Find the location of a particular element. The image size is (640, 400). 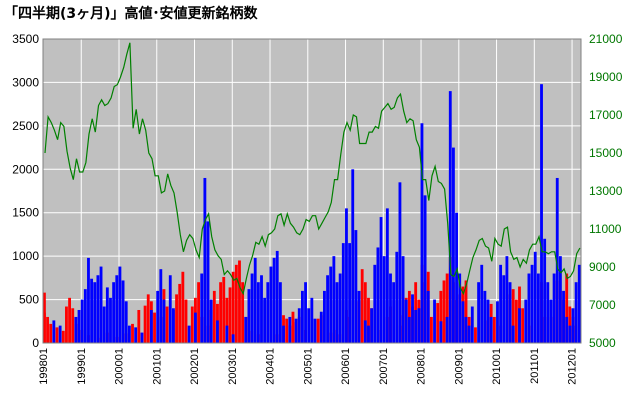

left-tick-label: 1500 is located at coordinates (25, 213).